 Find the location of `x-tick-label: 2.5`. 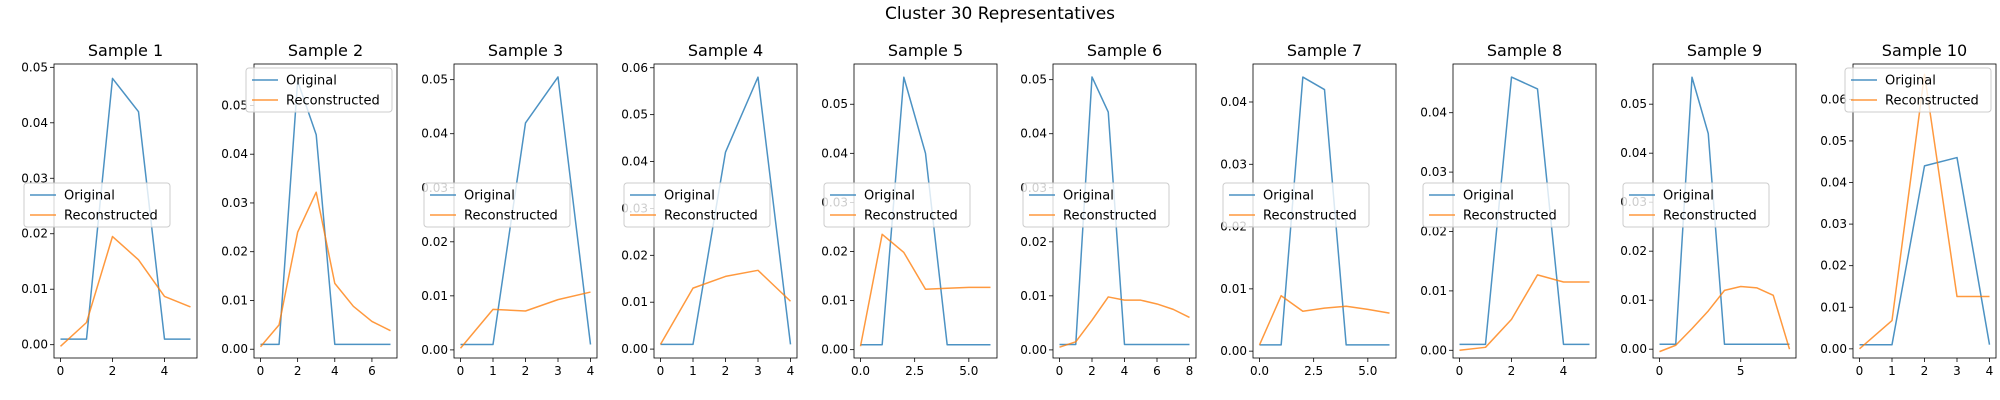

x-tick-label: 2.5 is located at coordinates (1313, 371).